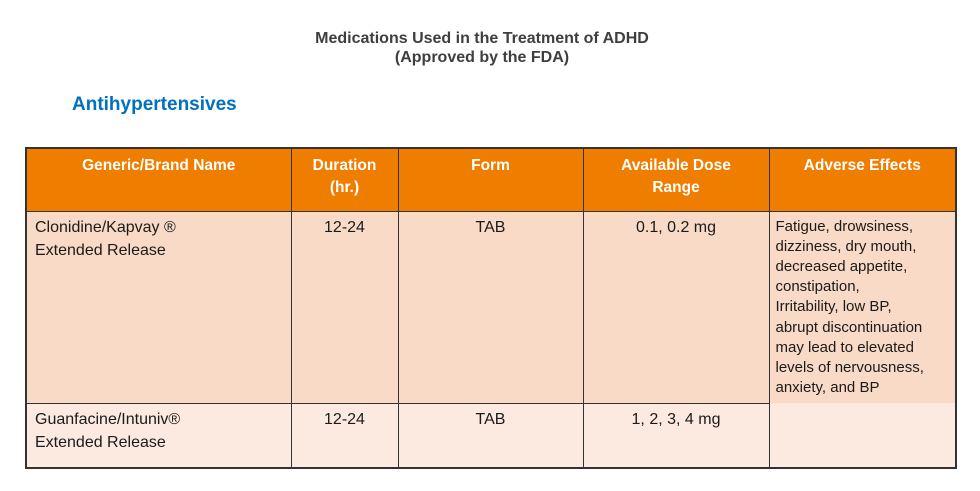 This screenshot has width=980, height=491. What do you see at coordinates (676, 307) in the screenshot?
I see `cell-dose-range: 0.1, 0.2 mg` at bounding box center [676, 307].